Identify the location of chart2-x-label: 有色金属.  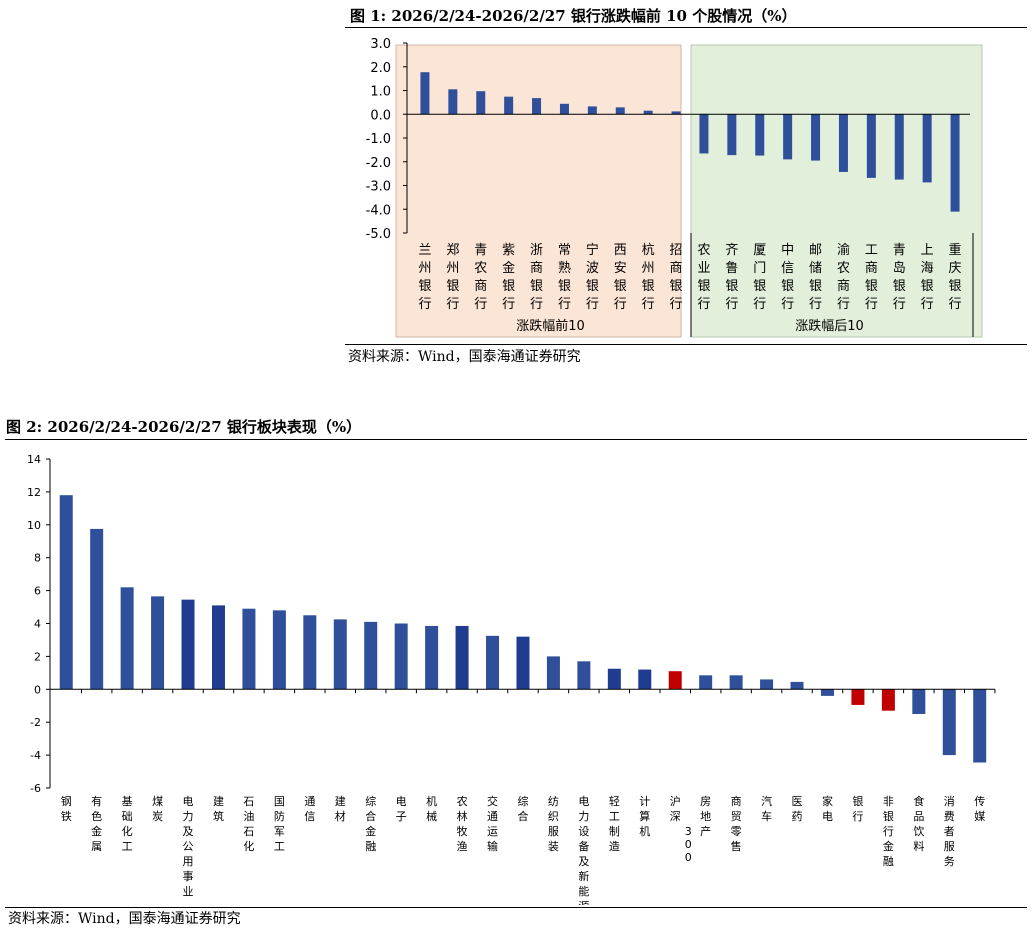
(96, 823).